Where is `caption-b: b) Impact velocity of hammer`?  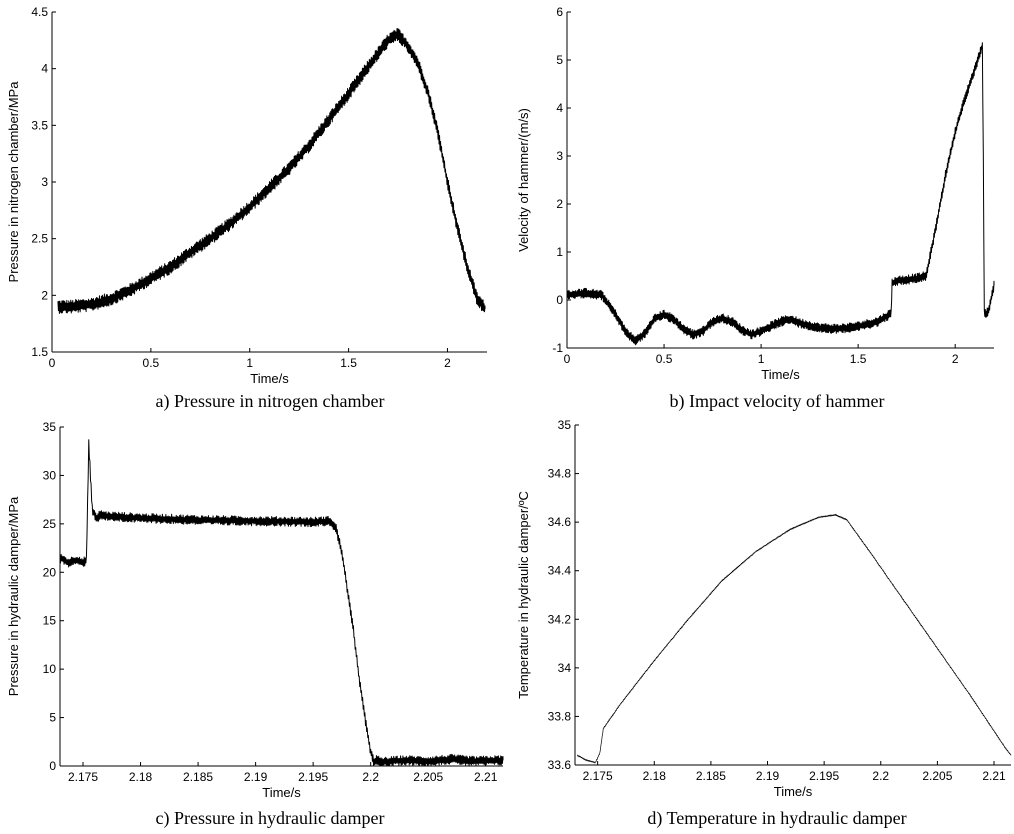
caption-b: b) Impact velocity of hammer is located at coordinates (777, 401).